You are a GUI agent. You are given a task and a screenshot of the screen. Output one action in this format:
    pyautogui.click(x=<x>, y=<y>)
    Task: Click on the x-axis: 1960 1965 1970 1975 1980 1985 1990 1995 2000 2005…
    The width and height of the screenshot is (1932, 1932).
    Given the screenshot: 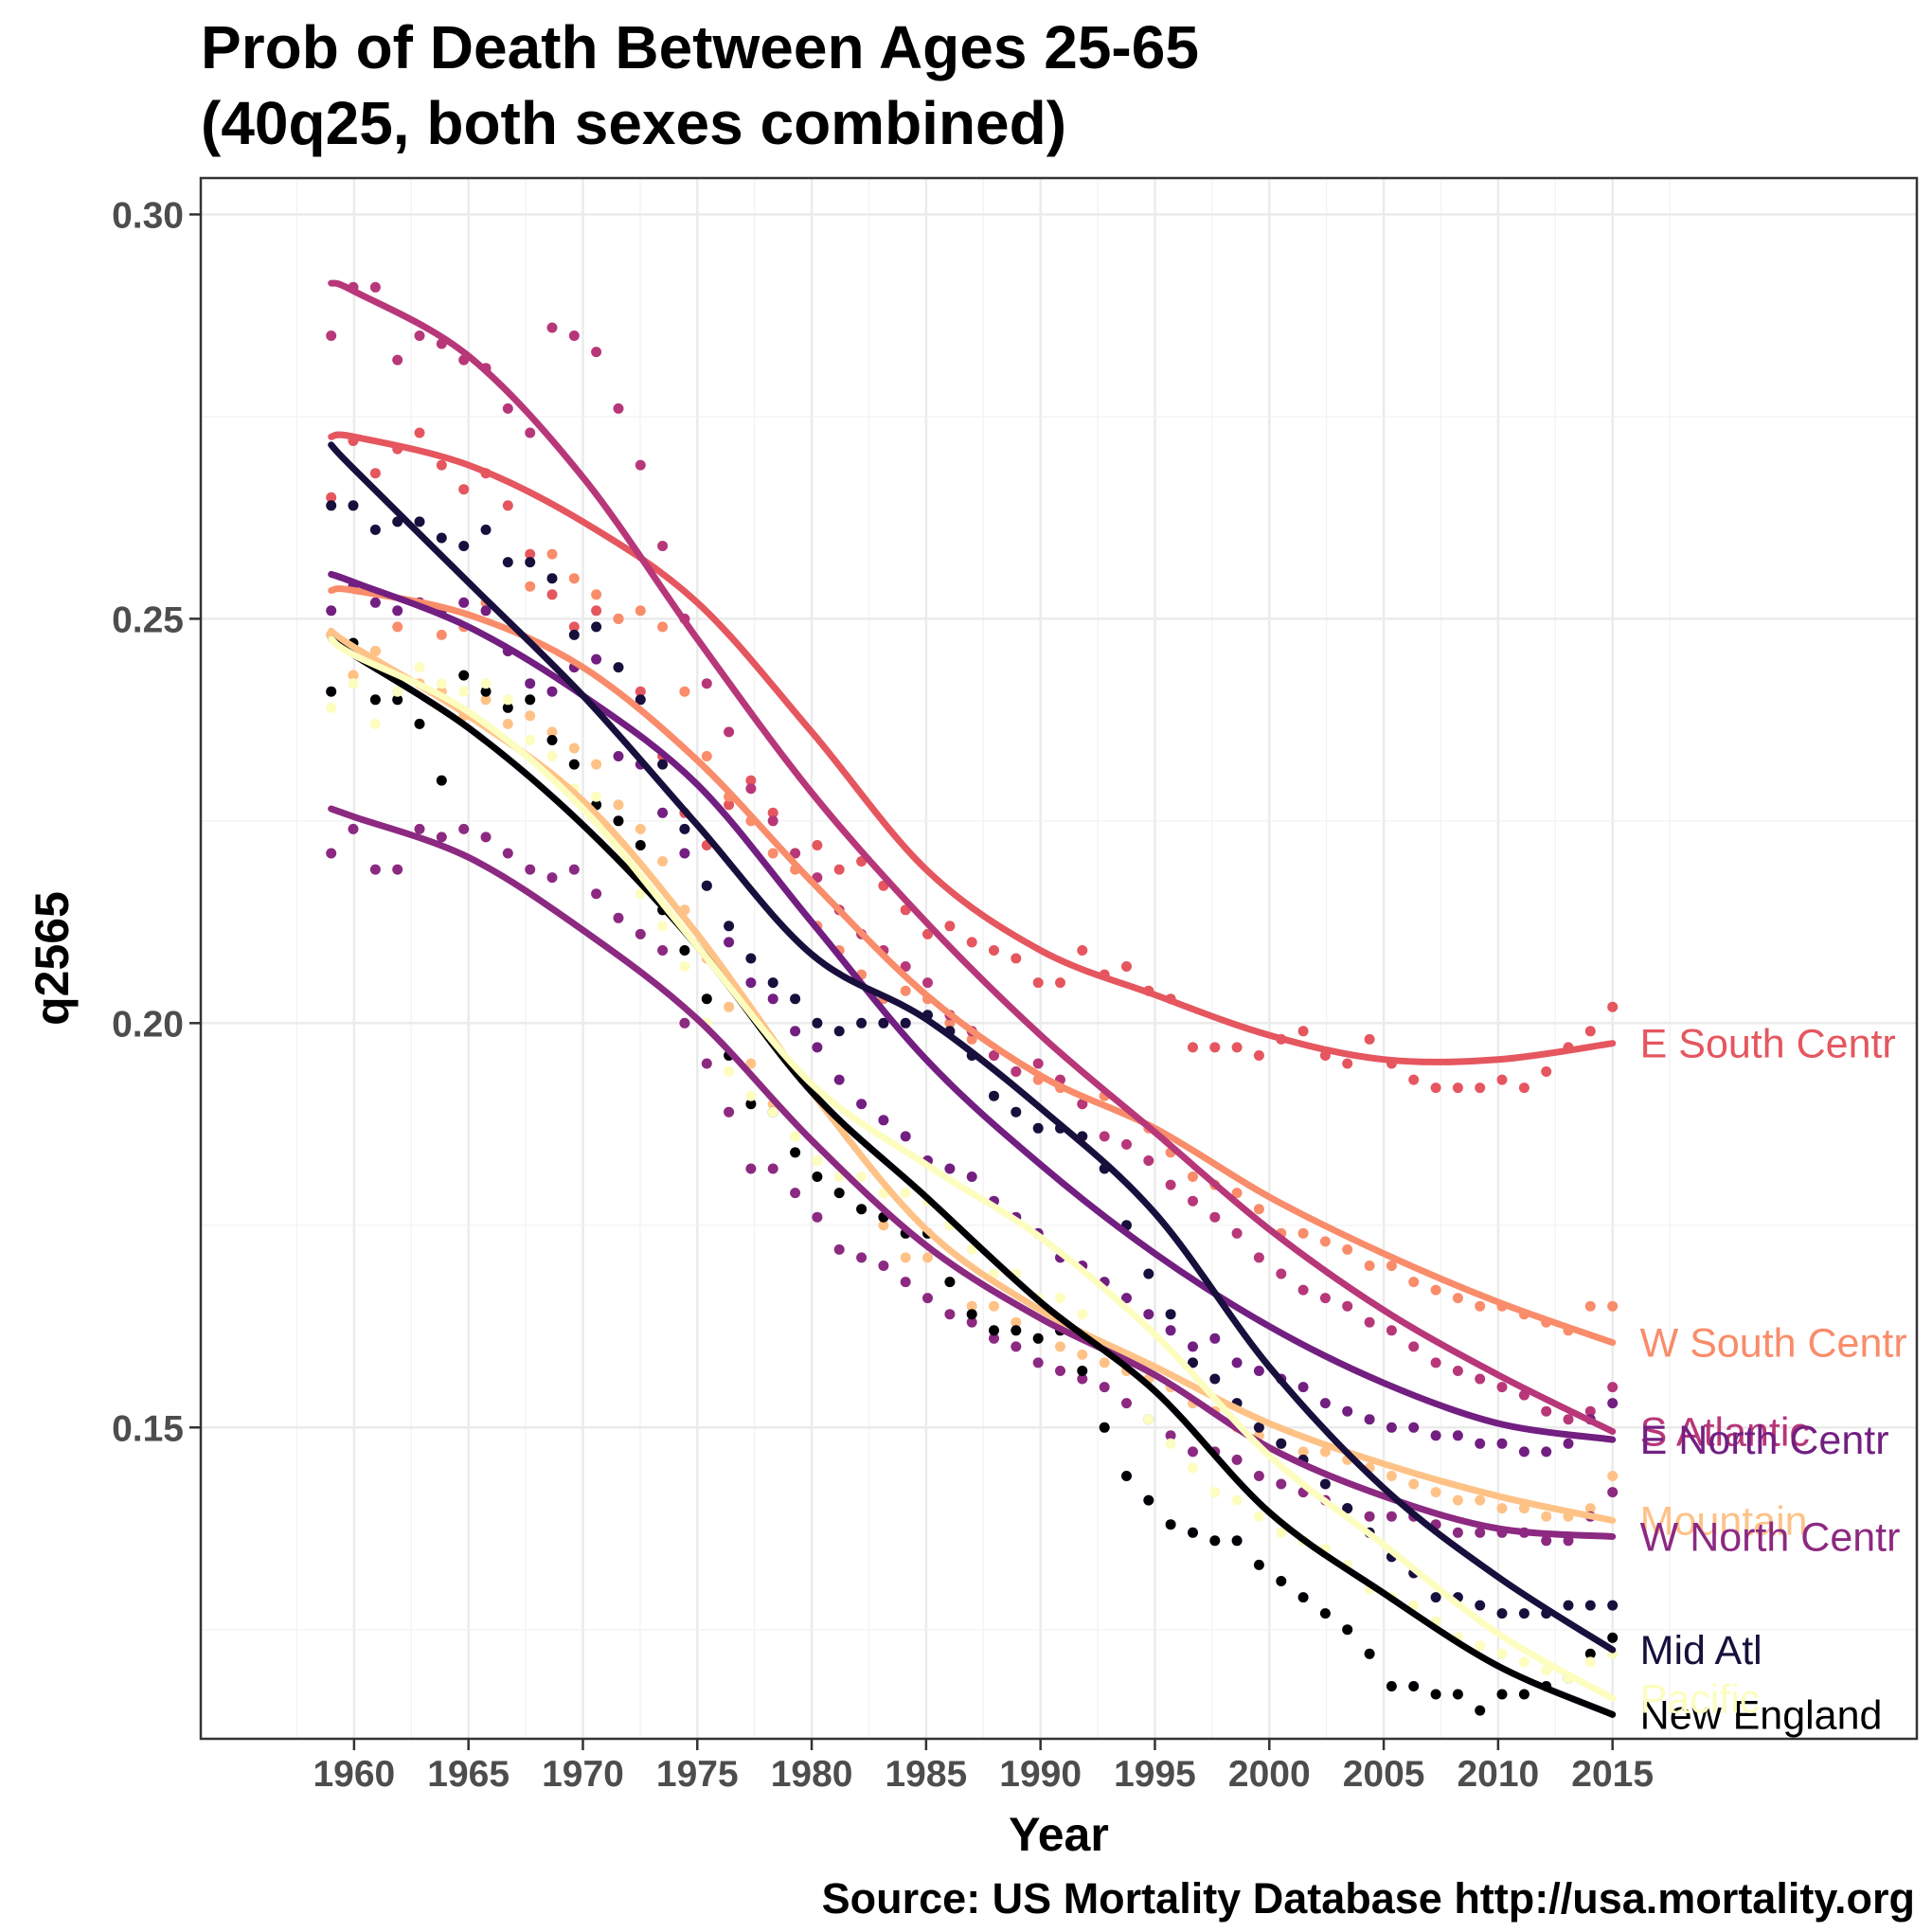 What is the action you would take?
    pyautogui.click(x=983, y=1767)
    